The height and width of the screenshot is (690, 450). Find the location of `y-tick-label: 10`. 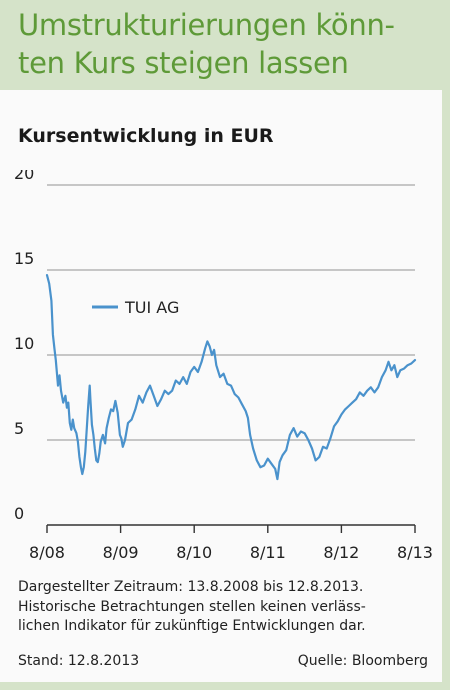

y-tick-label: 10 is located at coordinates (24, 343).